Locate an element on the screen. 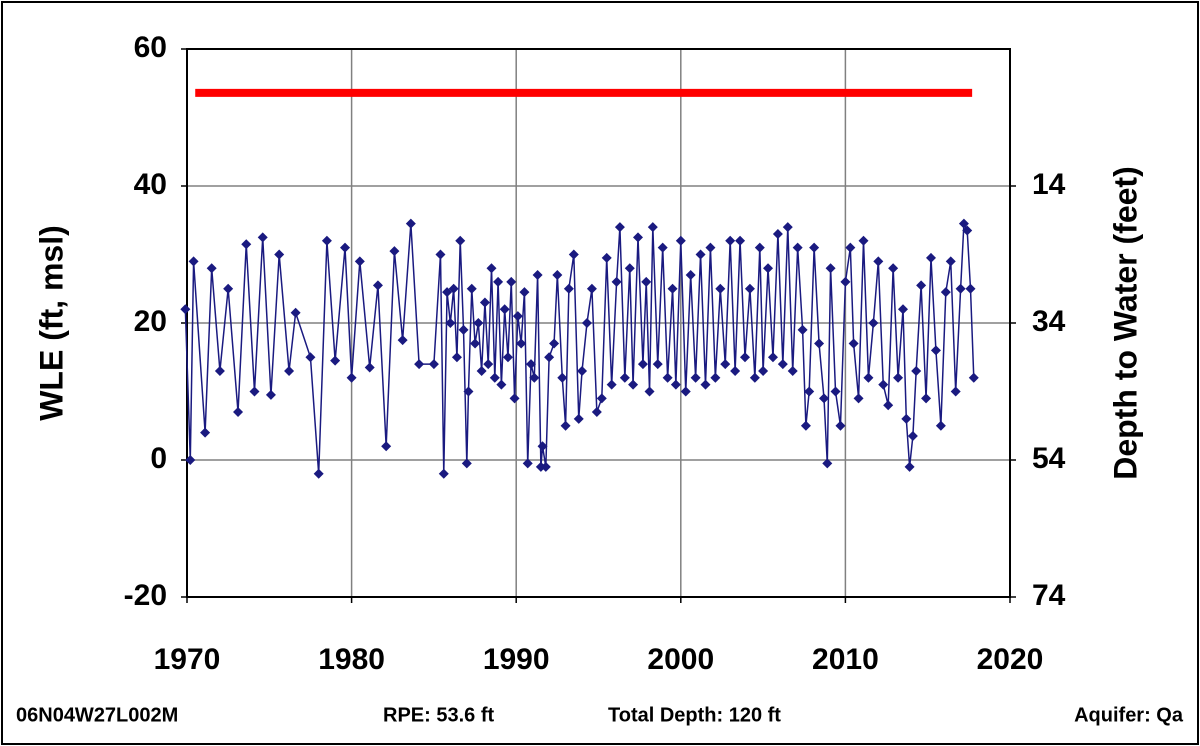 The width and height of the screenshot is (1200, 746). y-tick-label: 40 is located at coordinates (150, 184).